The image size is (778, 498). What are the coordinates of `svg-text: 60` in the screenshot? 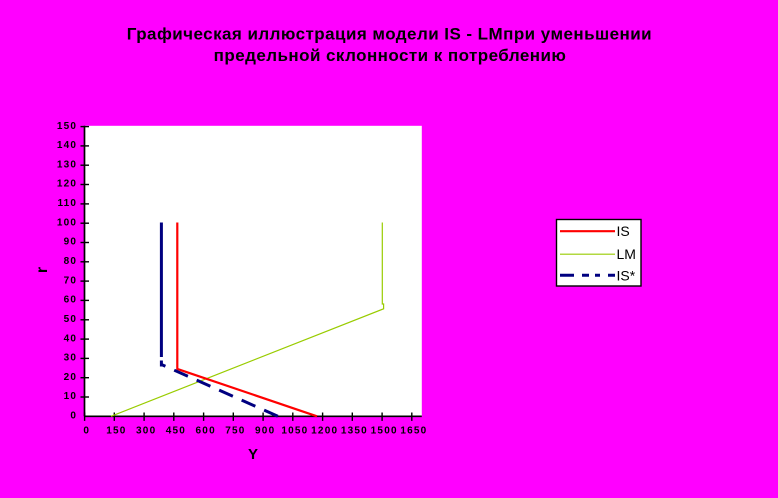 It's located at (71, 300).